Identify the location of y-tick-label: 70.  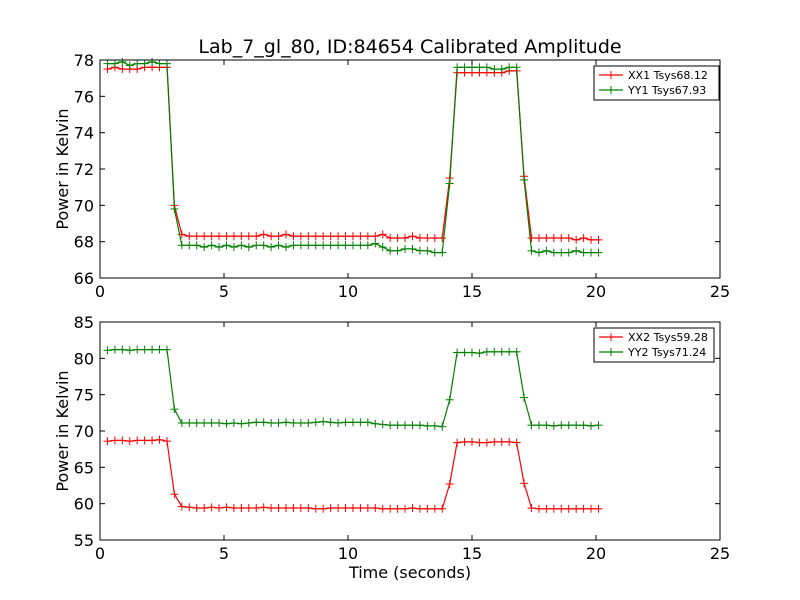
(84, 205).